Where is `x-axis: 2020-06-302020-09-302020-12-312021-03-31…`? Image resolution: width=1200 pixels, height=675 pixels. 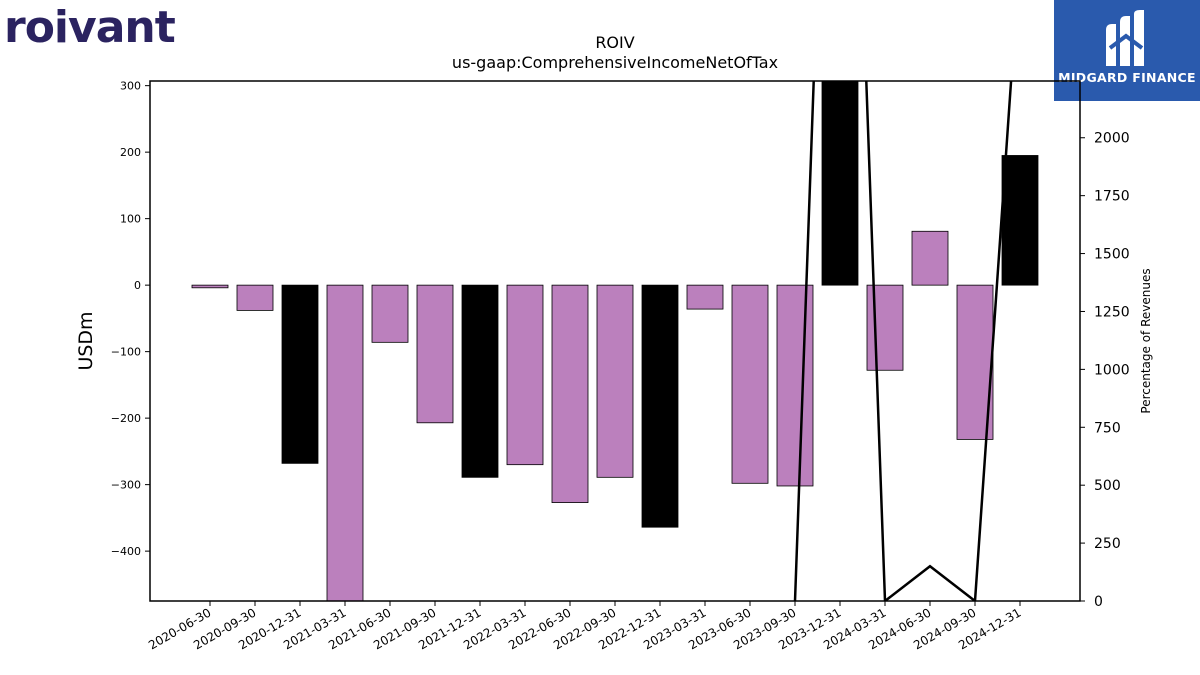 x-axis: 2020-06-302020-09-302020-12-312021-03-31… is located at coordinates (585, 626).